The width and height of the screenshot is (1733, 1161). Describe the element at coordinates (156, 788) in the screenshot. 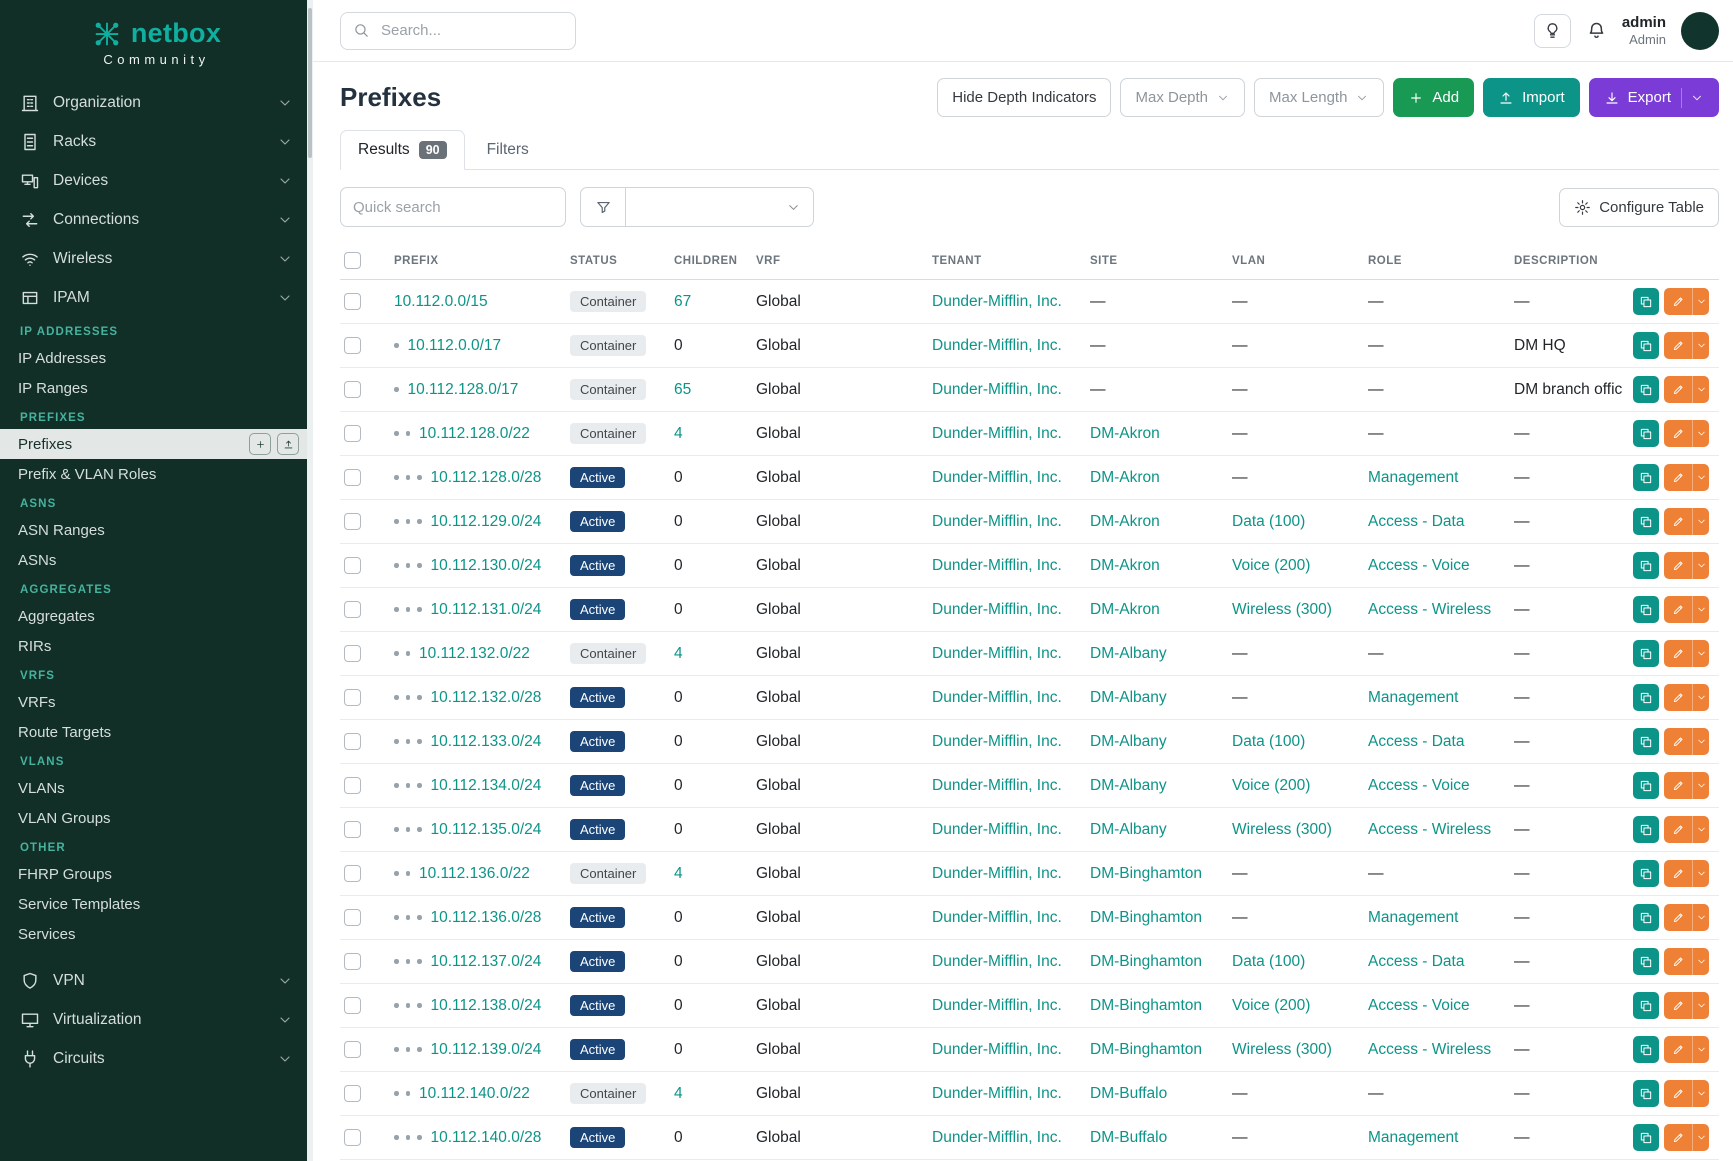

I see `sidebar-item-vlans: VLANs` at that location.